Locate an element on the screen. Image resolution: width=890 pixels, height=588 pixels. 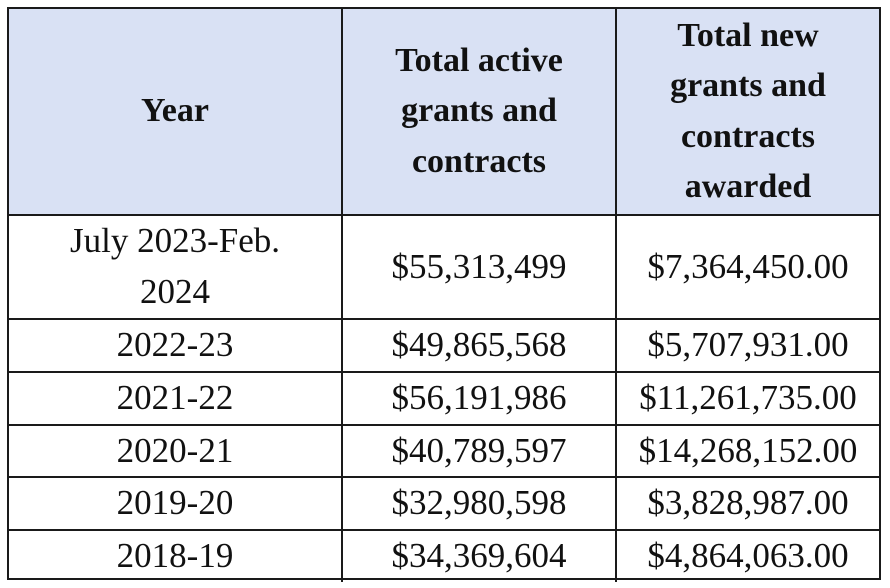
year-cell: 2018-19 is located at coordinates (176, 555).